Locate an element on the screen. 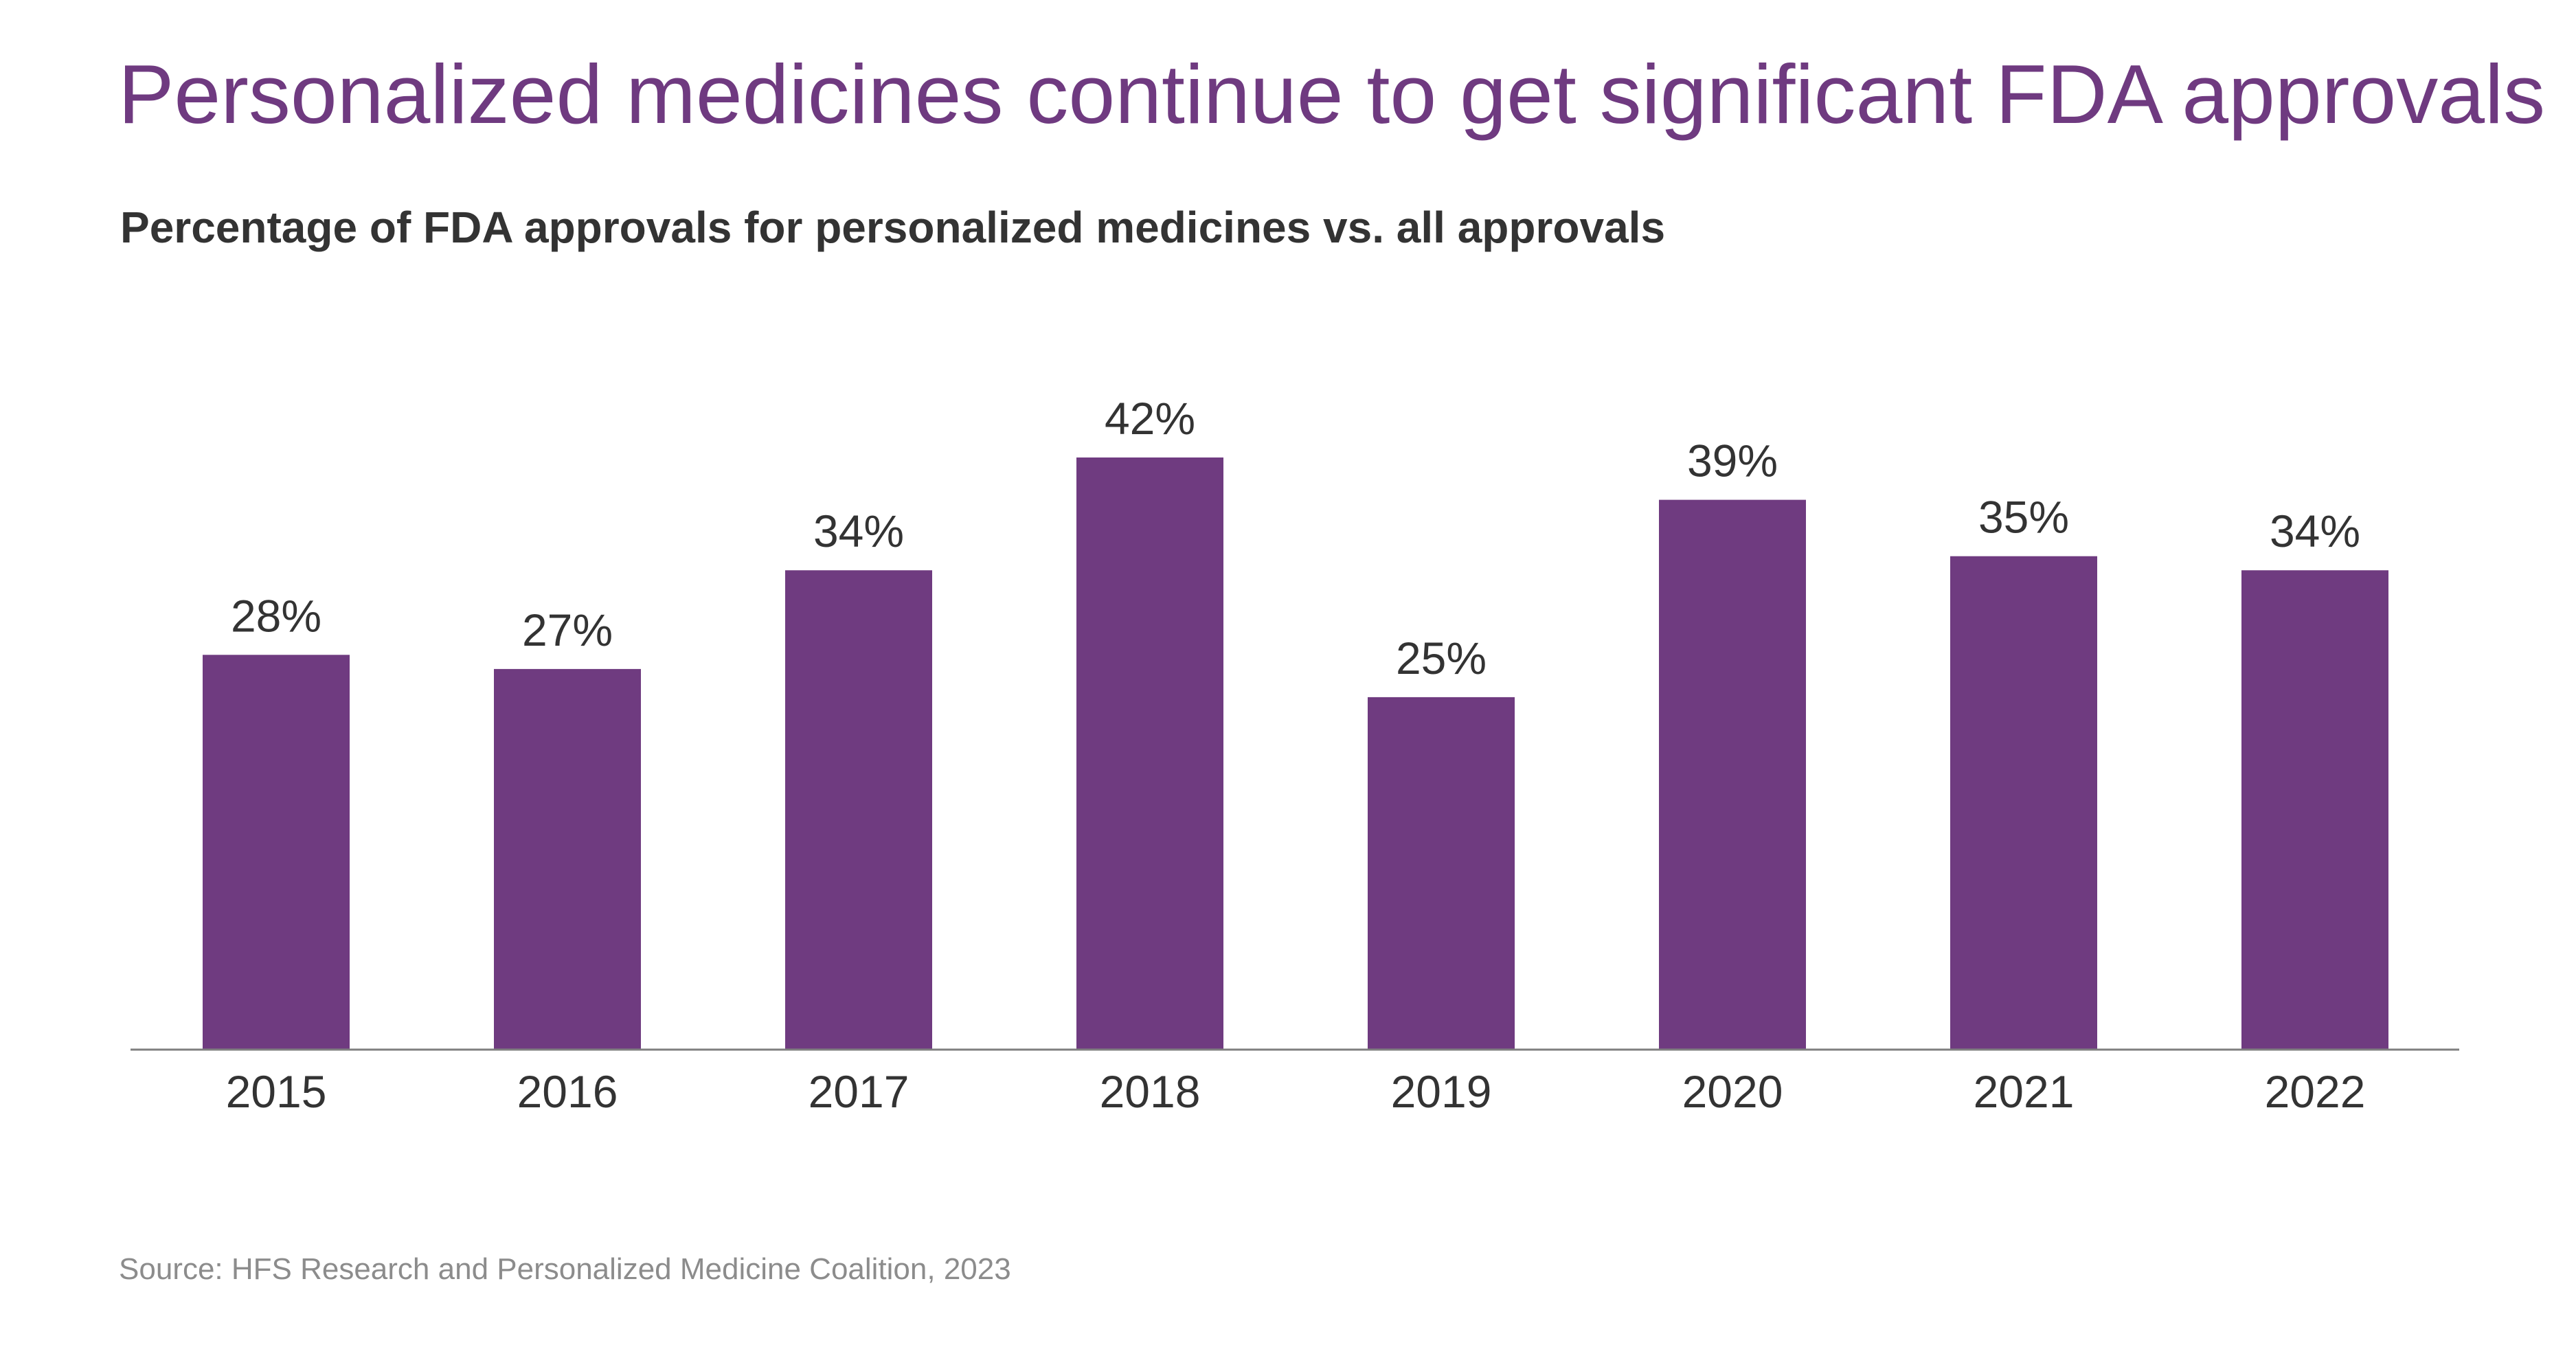 The height and width of the screenshot is (1345, 2576). value-label-2019: 25% is located at coordinates (1441, 658).